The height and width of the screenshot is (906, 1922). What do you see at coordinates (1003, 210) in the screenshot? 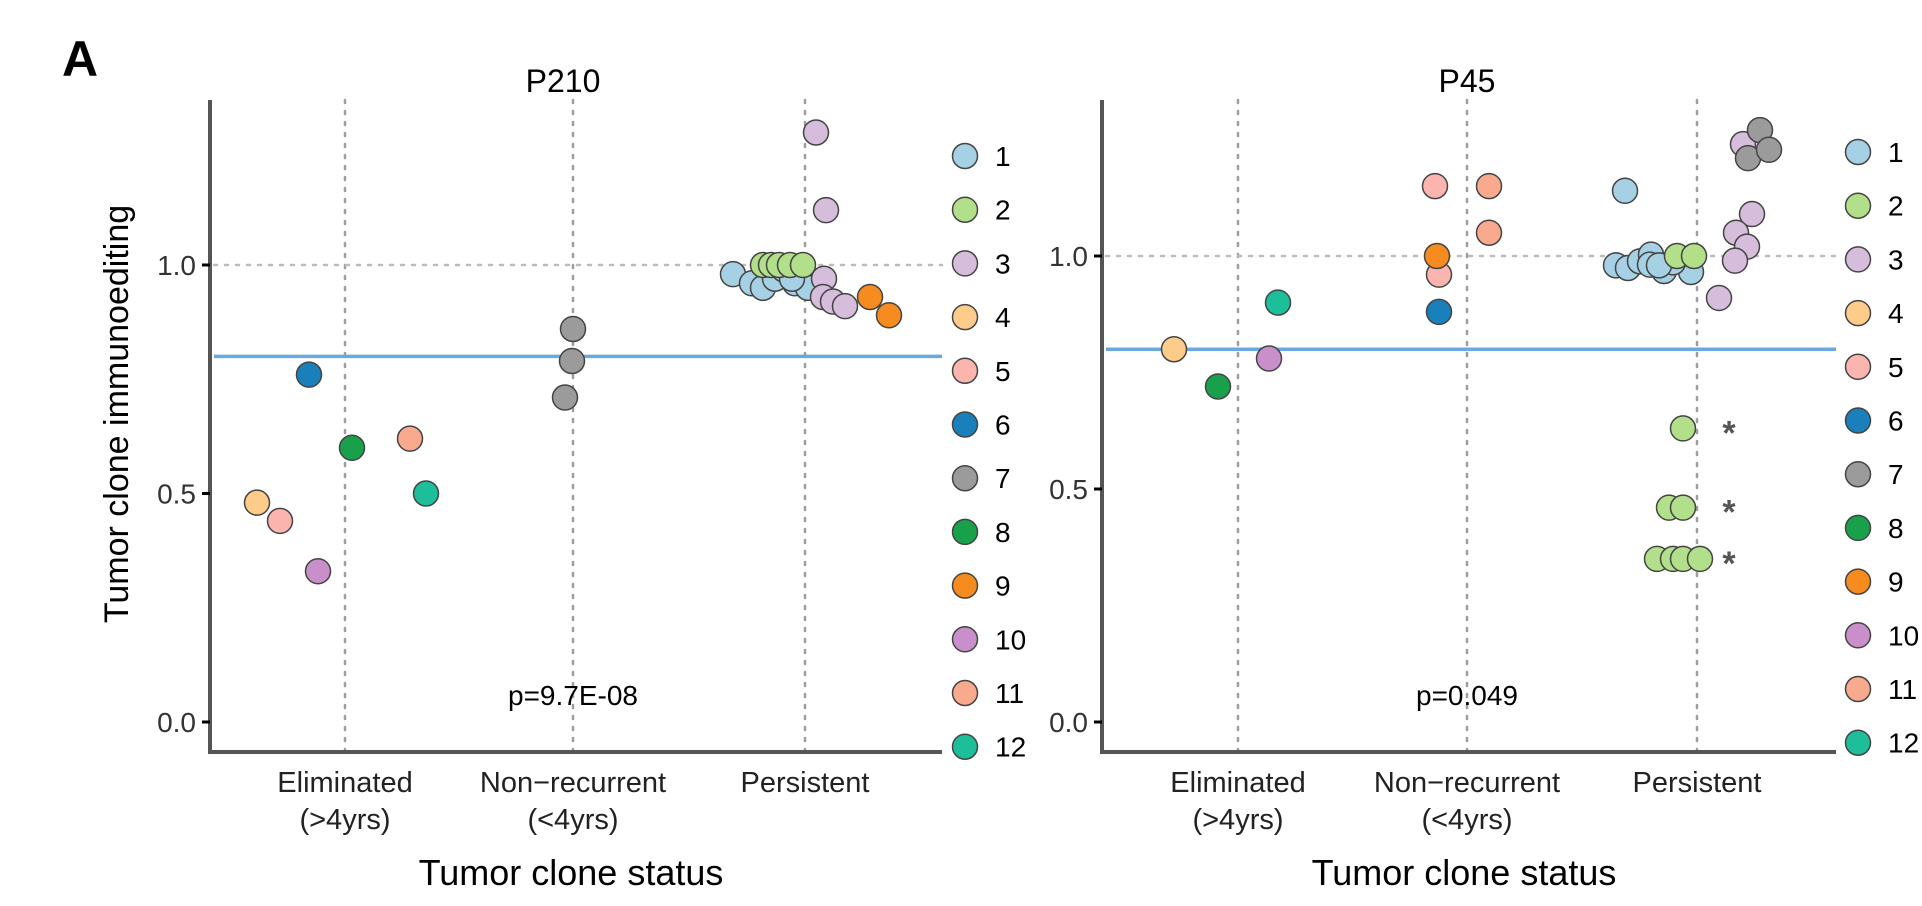
I see `legend-label: 2` at bounding box center [1003, 210].